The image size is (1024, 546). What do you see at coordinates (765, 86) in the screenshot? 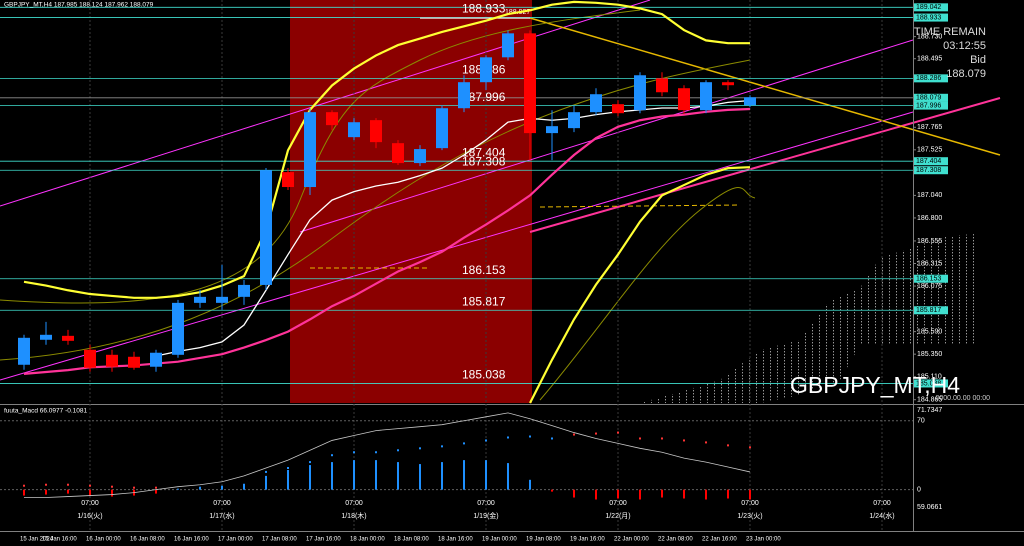
I see `trend-line` at bounding box center [765, 86].